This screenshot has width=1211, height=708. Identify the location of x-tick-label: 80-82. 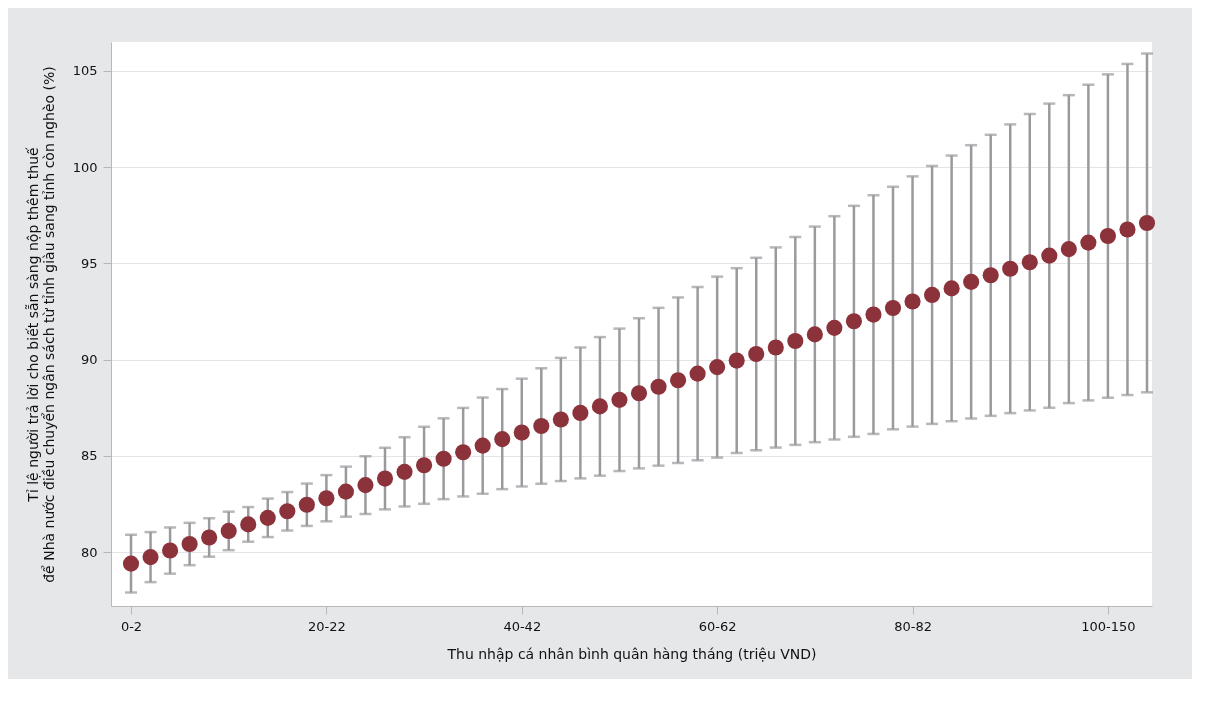
(913, 626).